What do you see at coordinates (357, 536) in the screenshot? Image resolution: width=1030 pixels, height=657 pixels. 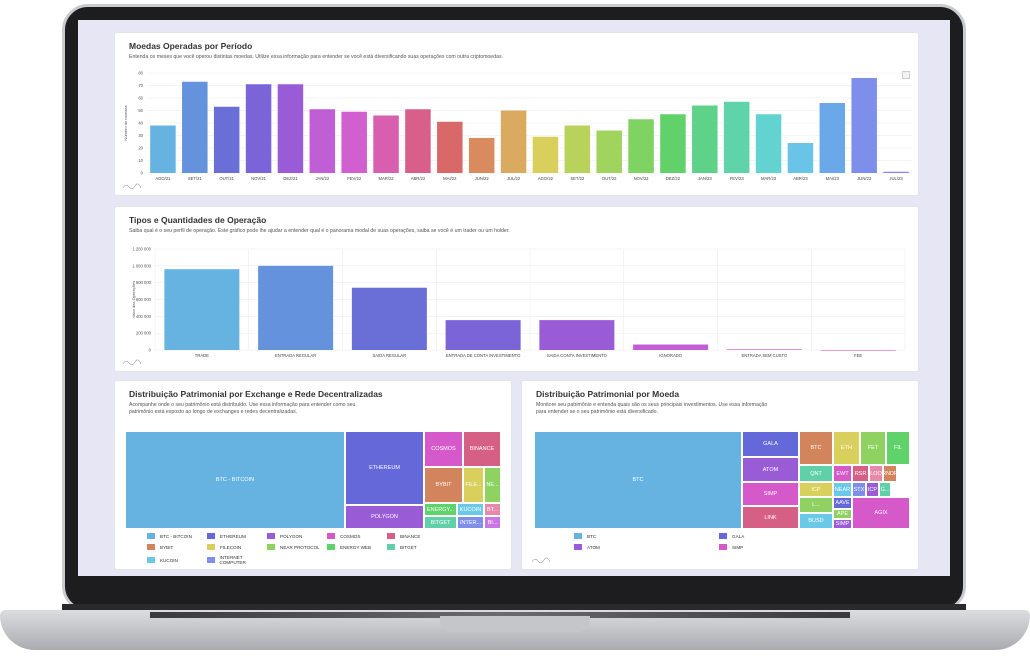 I see `legend-item: COSMOS` at bounding box center [357, 536].